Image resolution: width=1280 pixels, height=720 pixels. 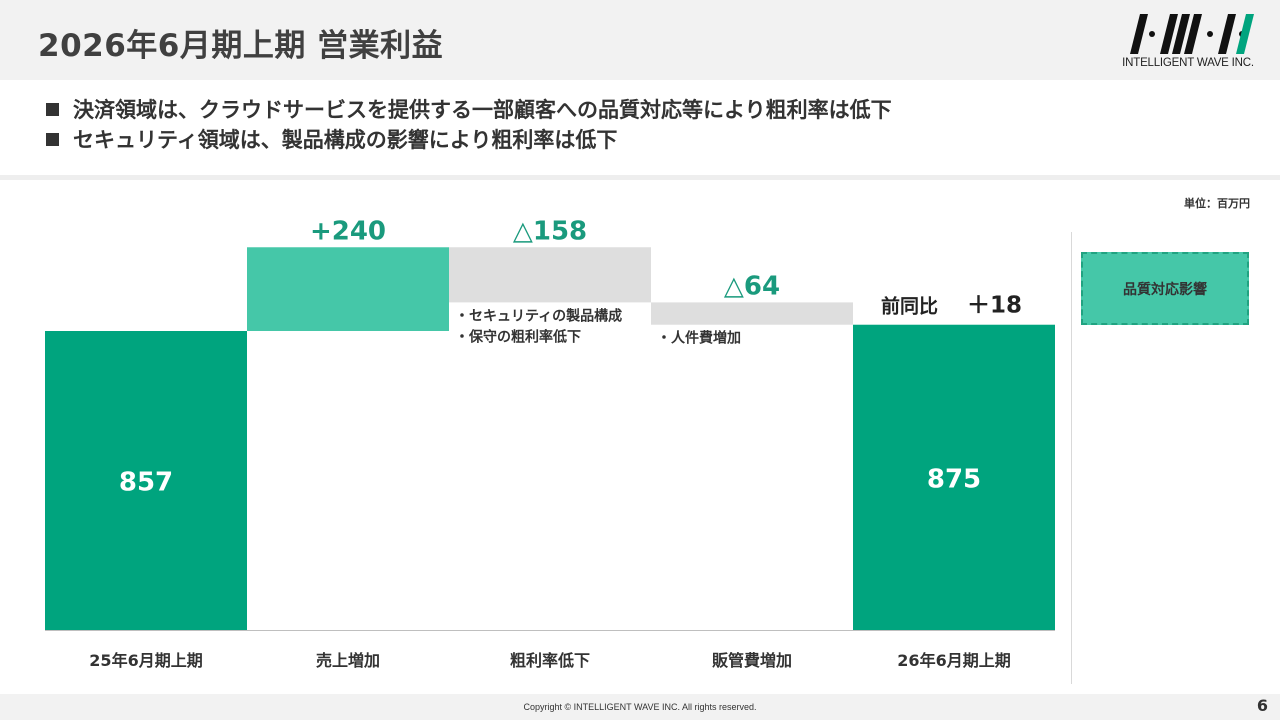 What do you see at coordinates (241, 46) in the screenshot?
I see `page-title: 2026年6月期上期 営業利益` at bounding box center [241, 46].